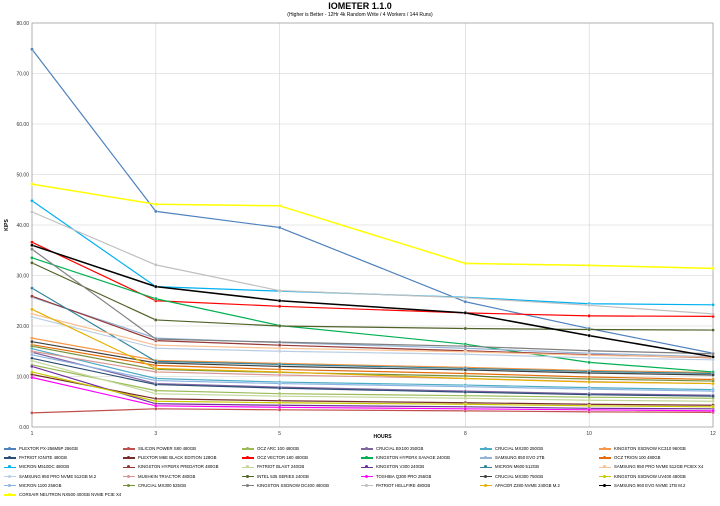 The height and width of the screenshot is (506, 720). What do you see at coordinates (642, 477) in the screenshot?
I see `legend-item: KINGSTON SSDNOW UV400 480GB` at bounding box center [642, 477].